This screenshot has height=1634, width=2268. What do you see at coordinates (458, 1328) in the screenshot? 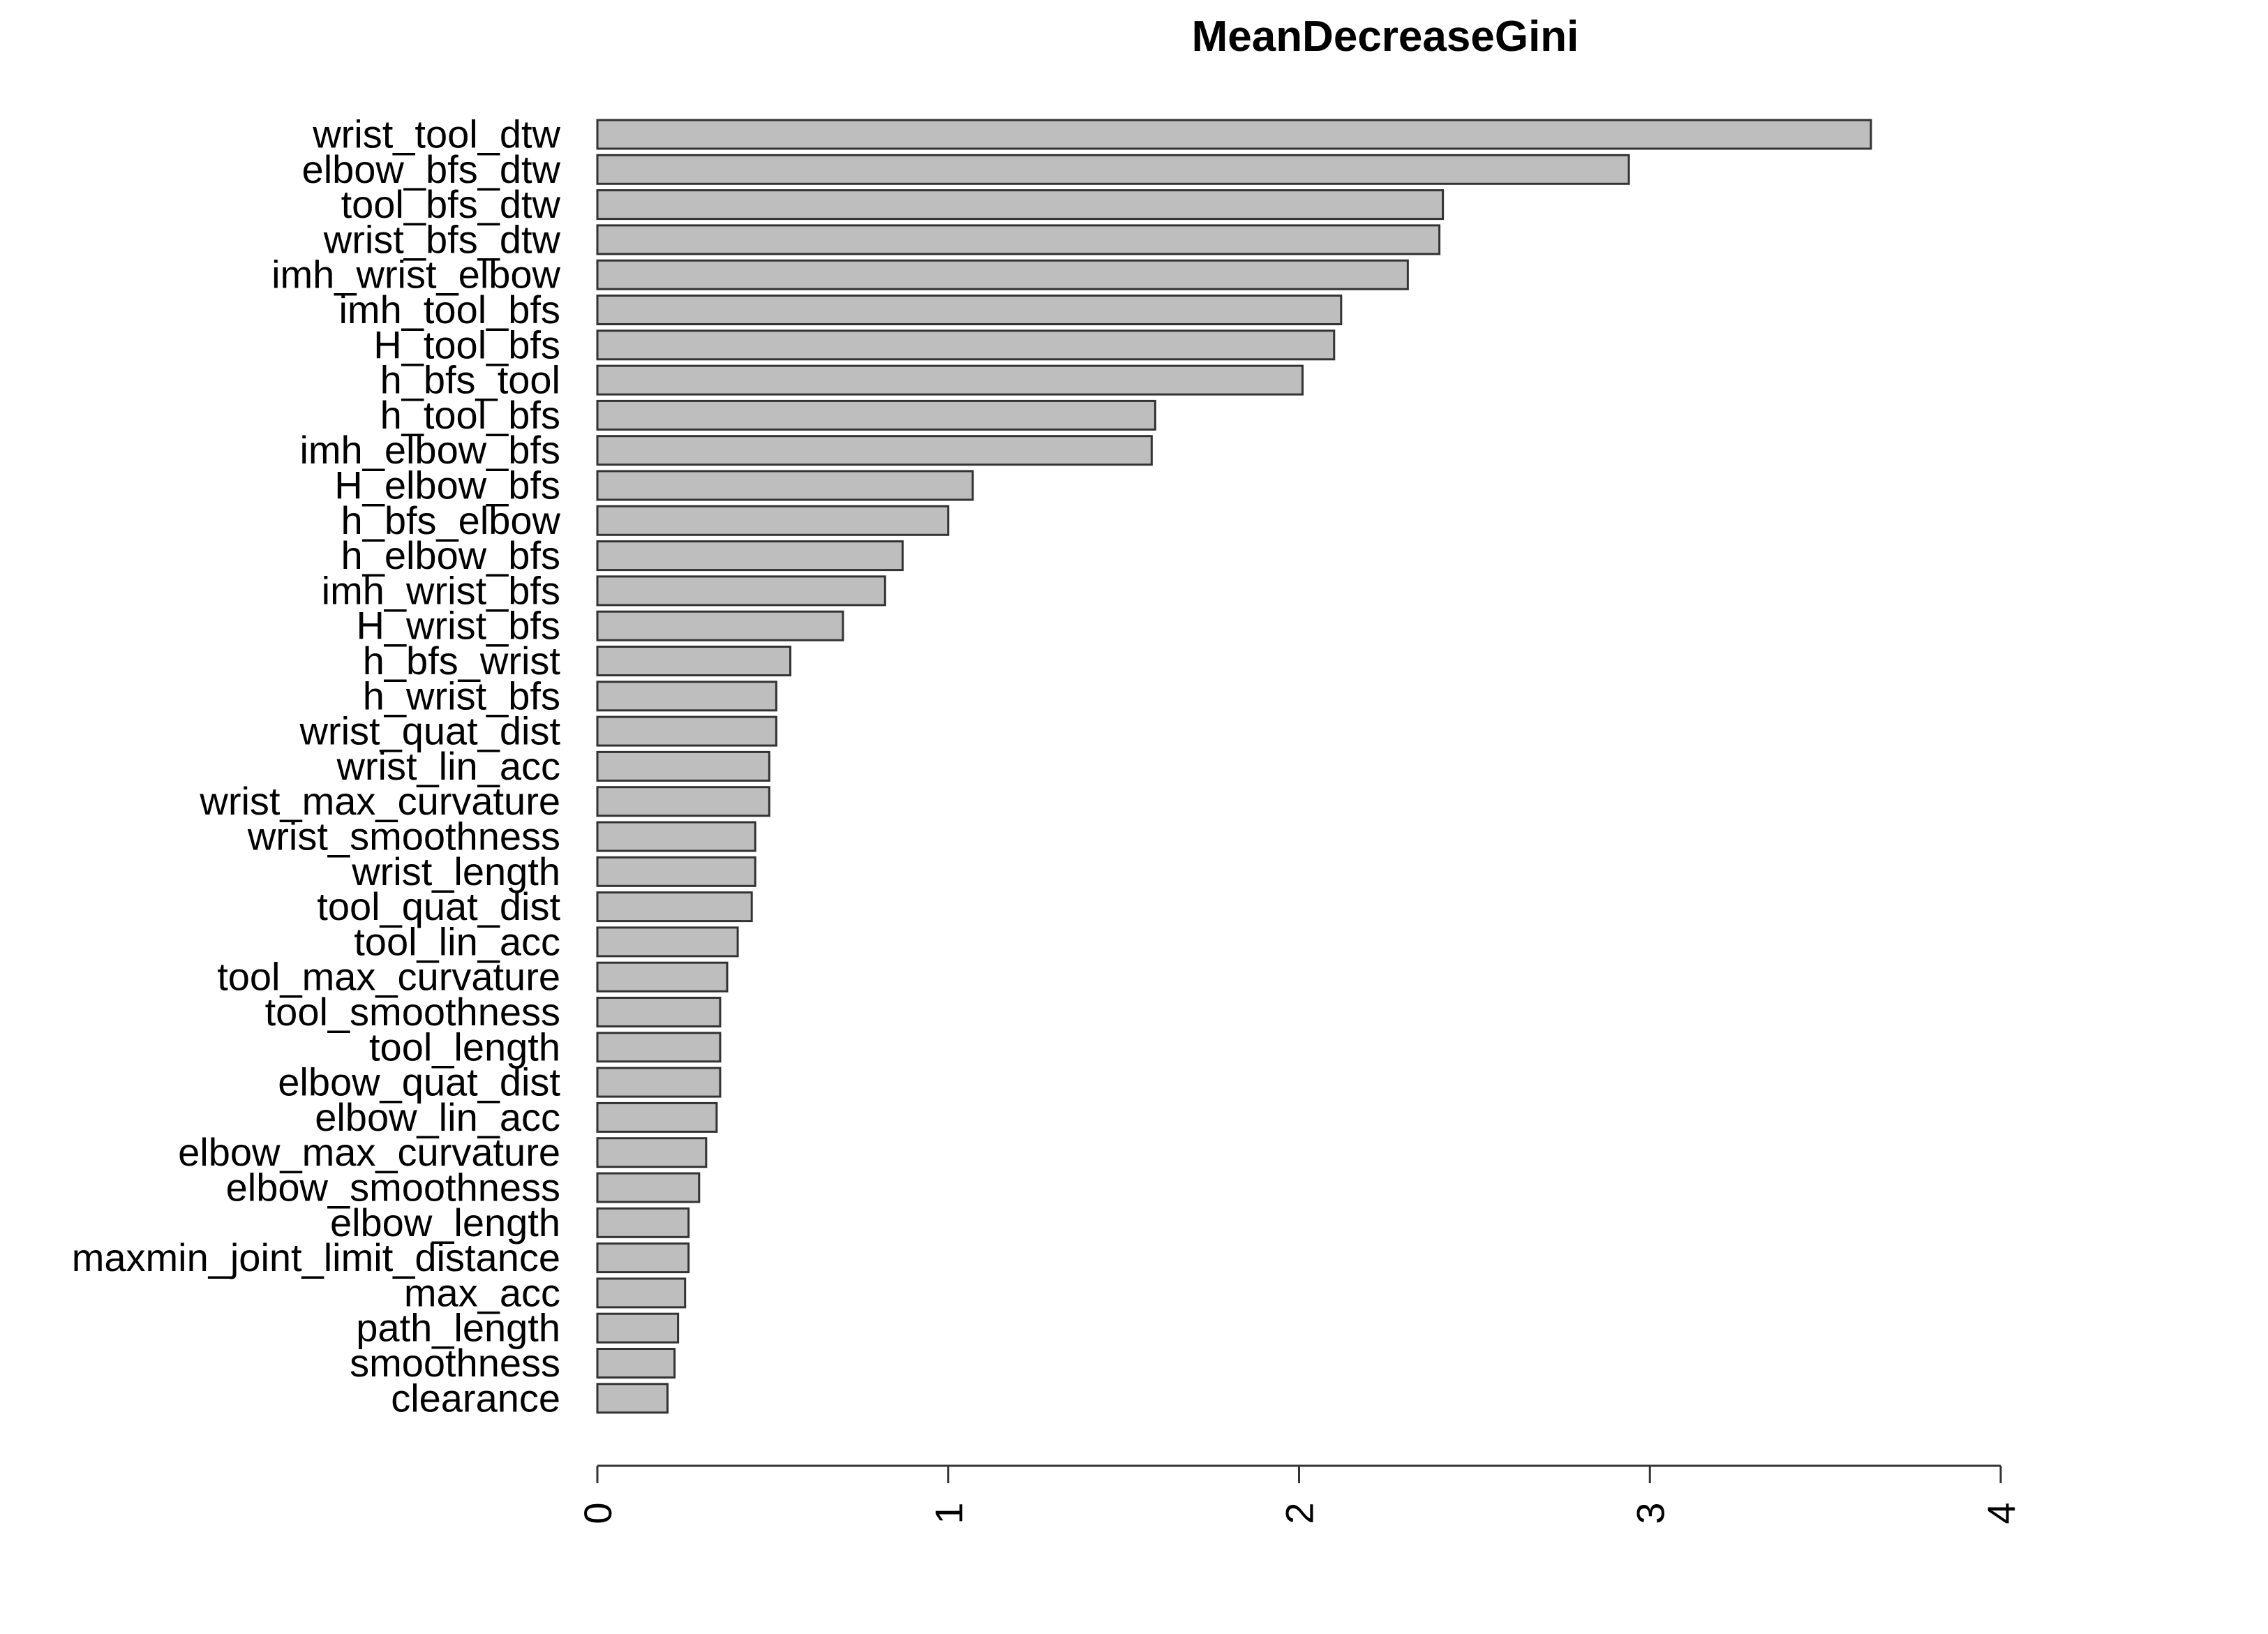
I see `category-label: path_length` at bounding box center [458, 1328].